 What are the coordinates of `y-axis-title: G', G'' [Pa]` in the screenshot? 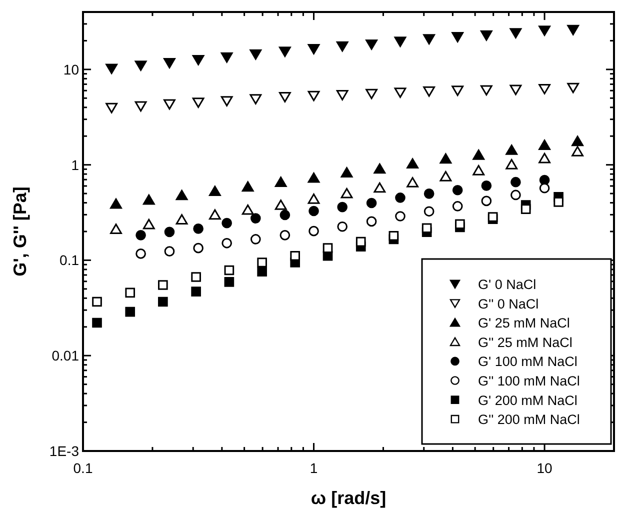 It's located at (20, 231).